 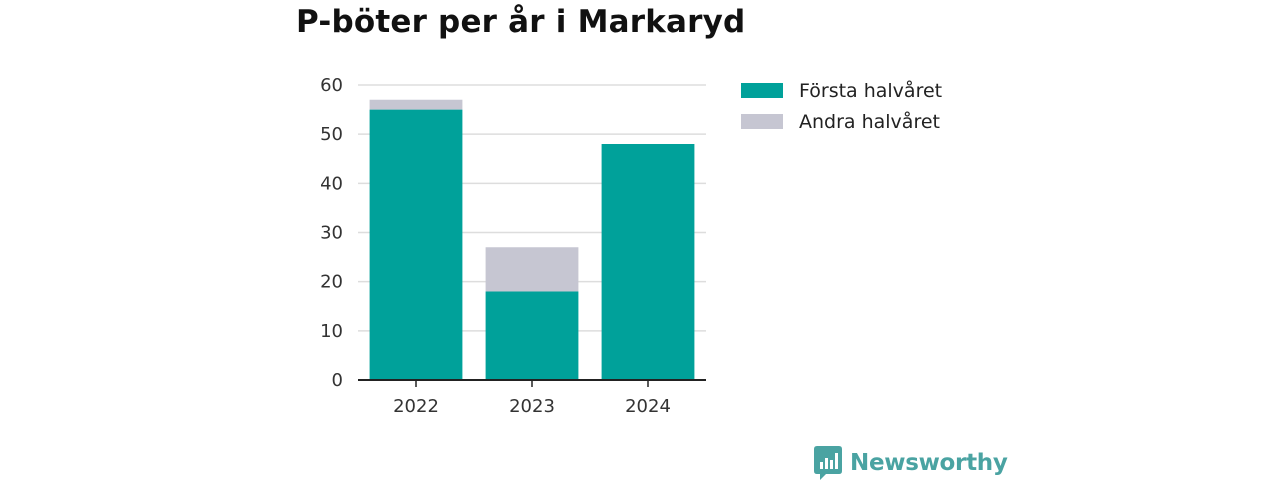 What do you see at coordinates (331, 85) in the screenshot?
I see `y-tick-label: 60` at bounding box center [331, 85].